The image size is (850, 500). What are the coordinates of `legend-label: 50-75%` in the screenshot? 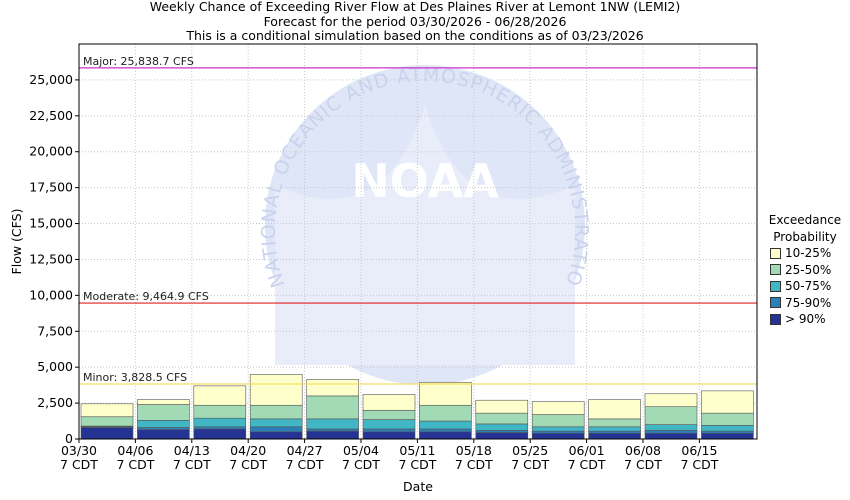 It's located at (808, 286).